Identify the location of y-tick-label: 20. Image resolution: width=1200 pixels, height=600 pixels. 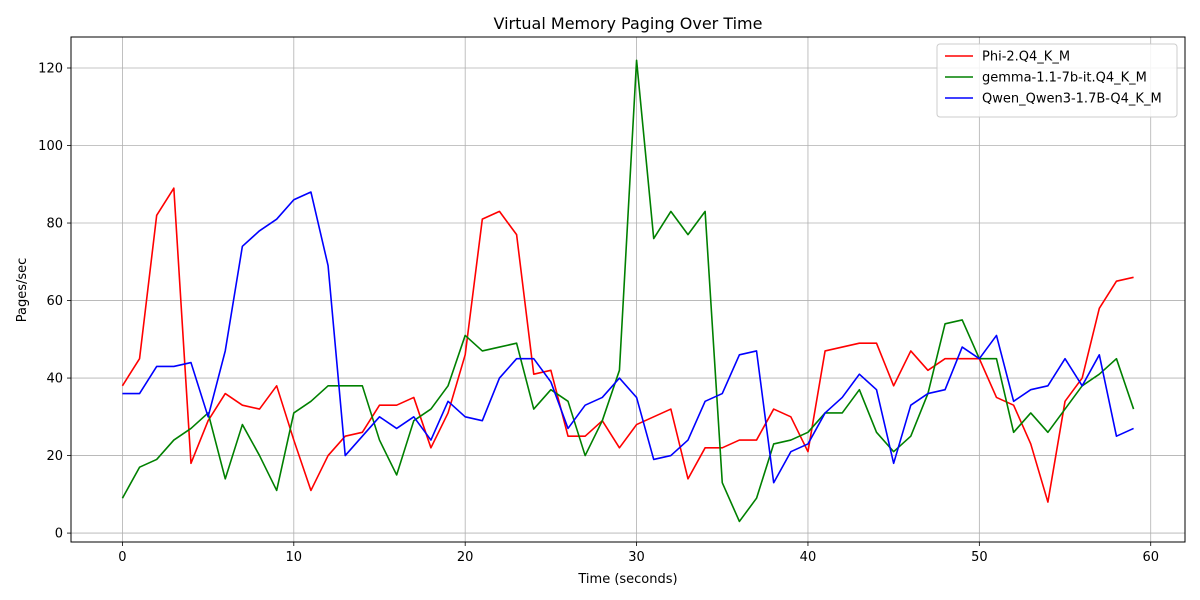
(54, 456).